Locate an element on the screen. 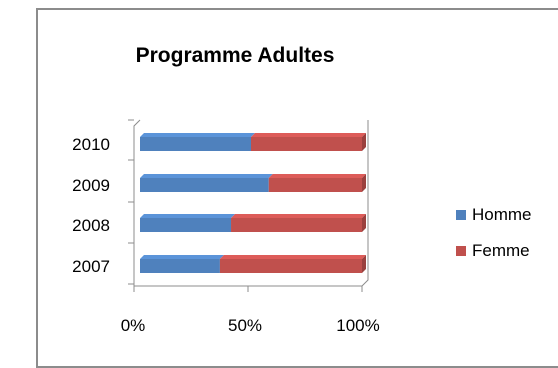 Image resolution: width=558 pixels, height=368 pixels. legend-item-femme: Femme is located at coordinates (494, 250).